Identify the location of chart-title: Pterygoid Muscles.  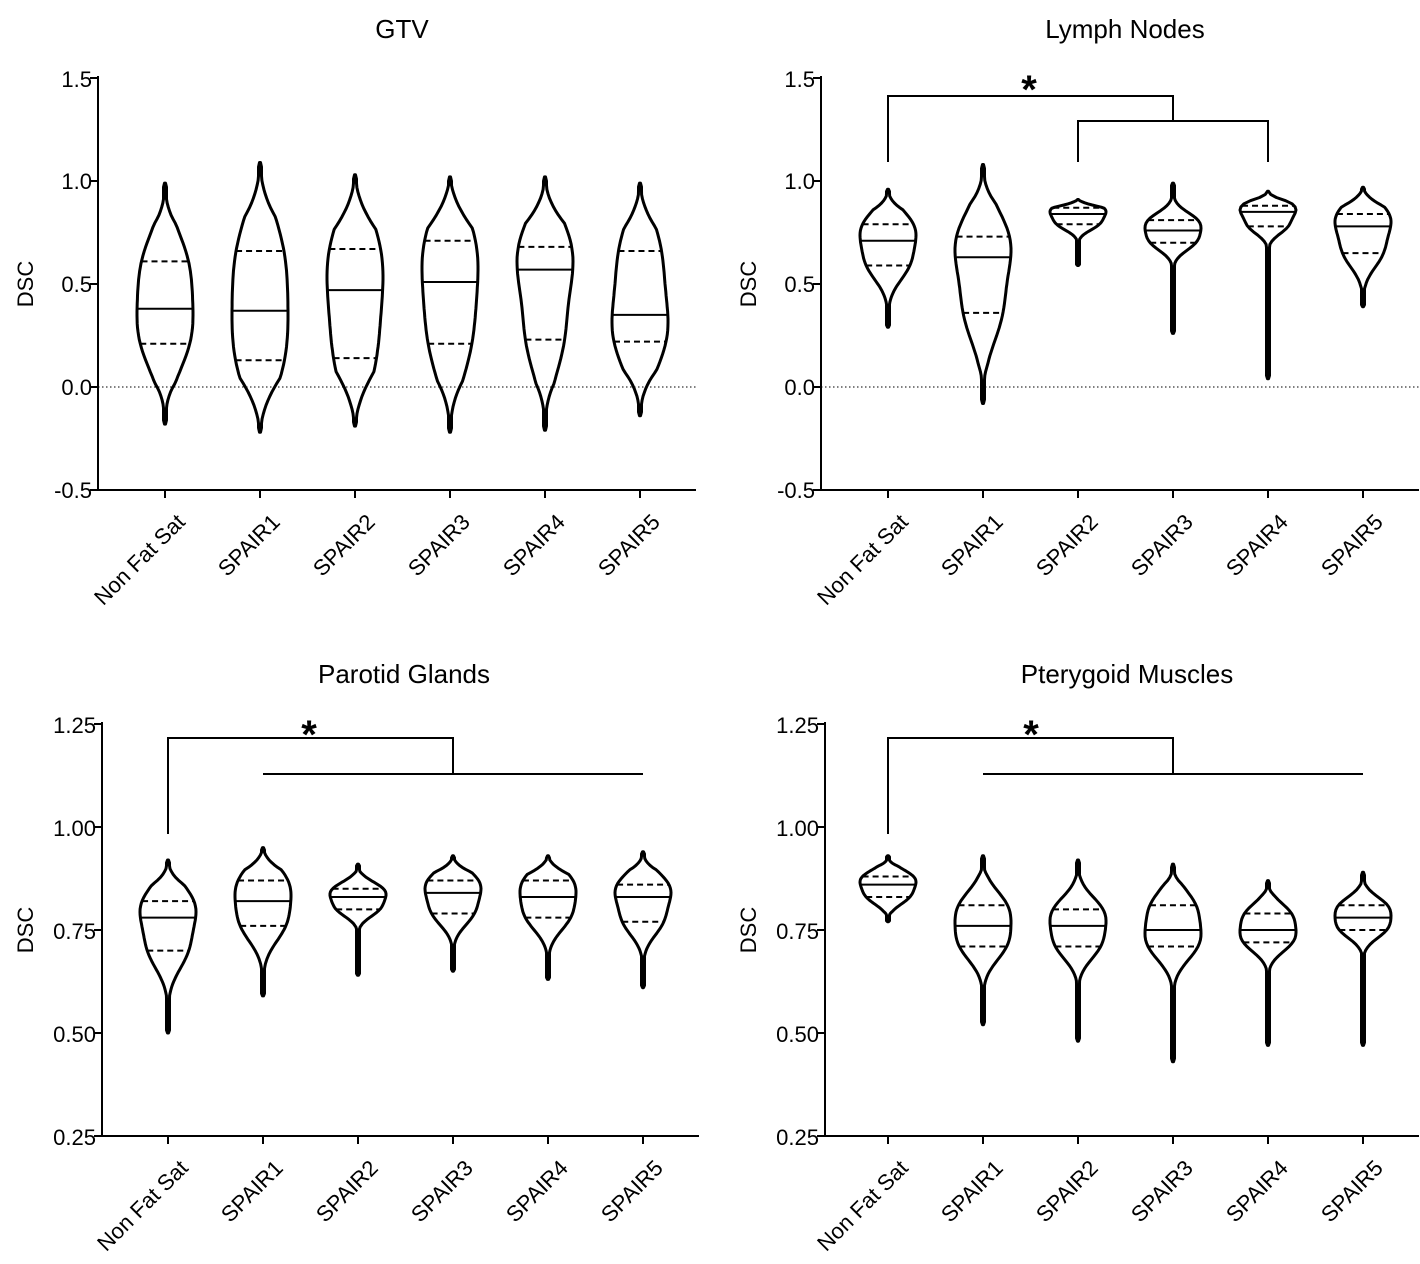
(1127, 674).